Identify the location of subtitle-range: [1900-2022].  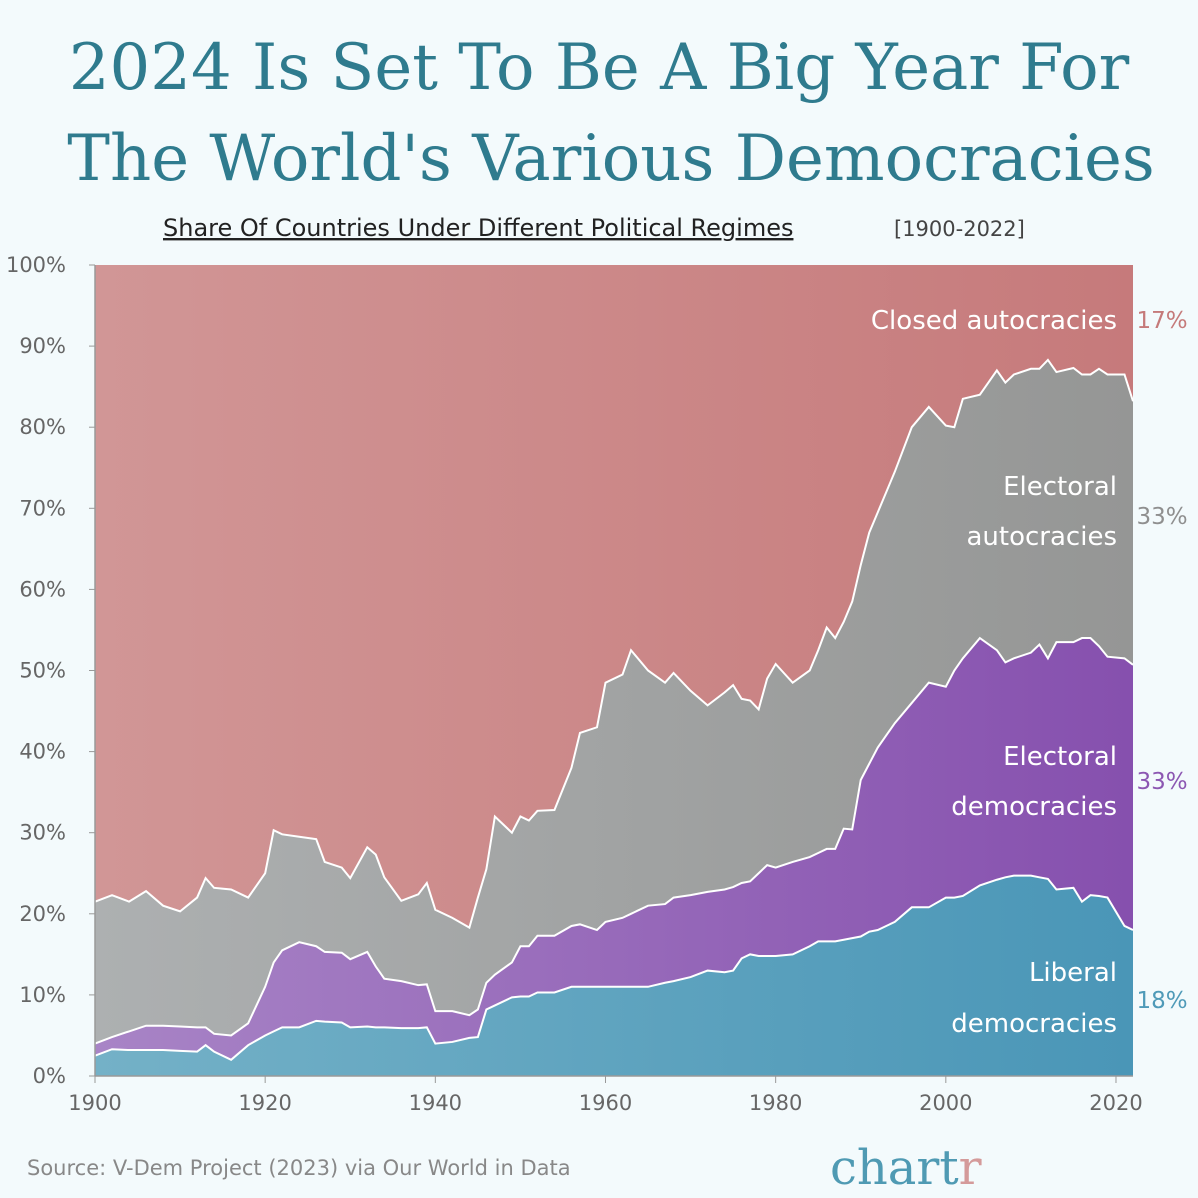
(959, 229).